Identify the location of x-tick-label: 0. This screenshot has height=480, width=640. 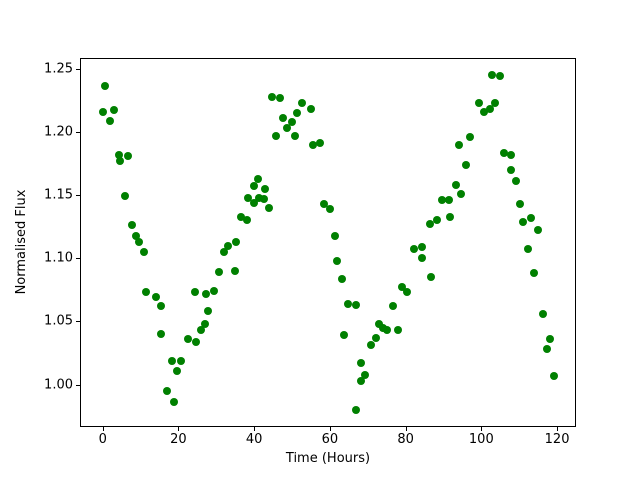
(102, 439).